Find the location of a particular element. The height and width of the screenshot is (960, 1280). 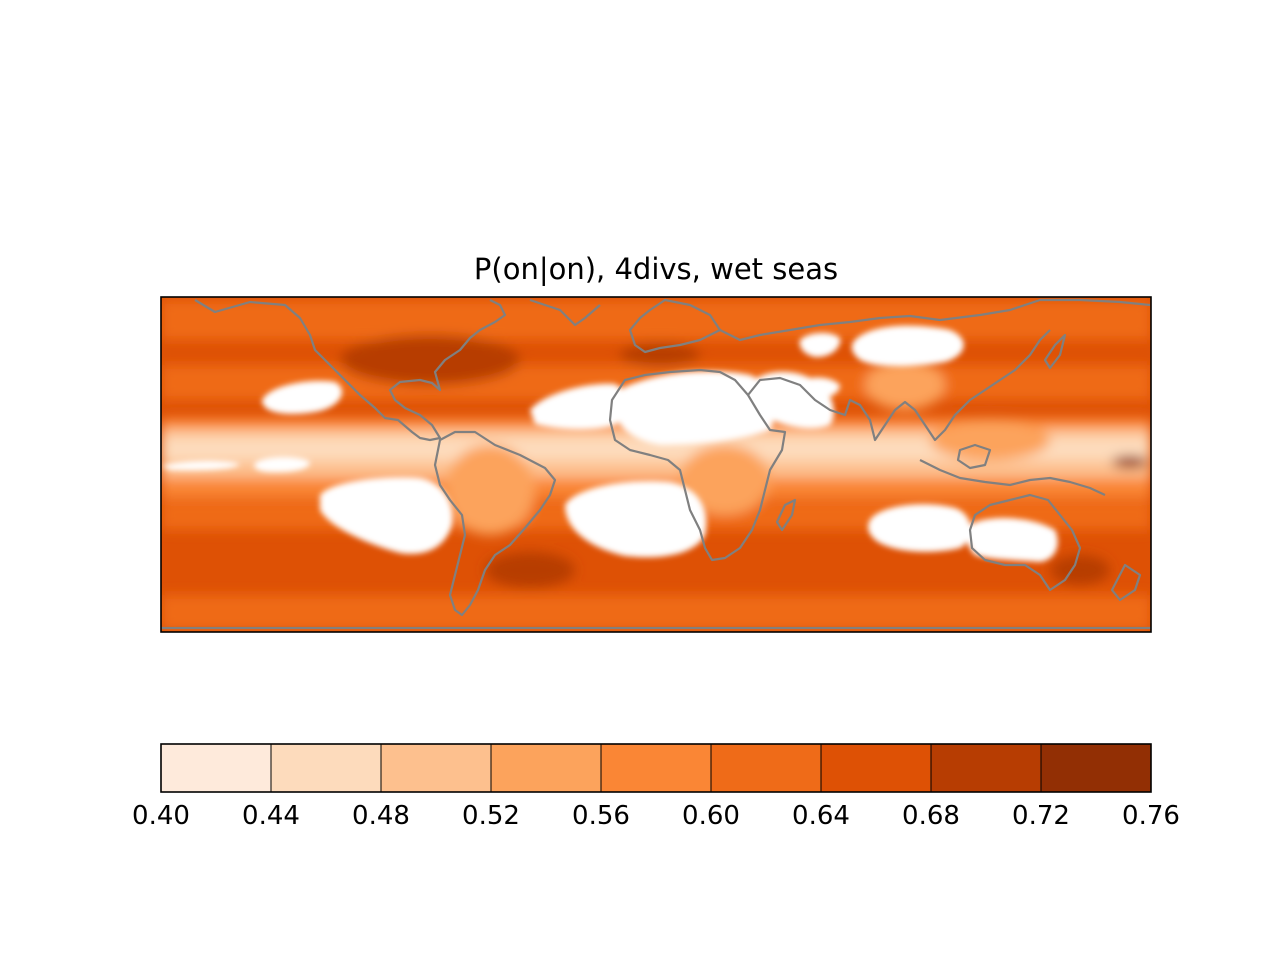

mask-sahara is located at coordinates (692, 408).